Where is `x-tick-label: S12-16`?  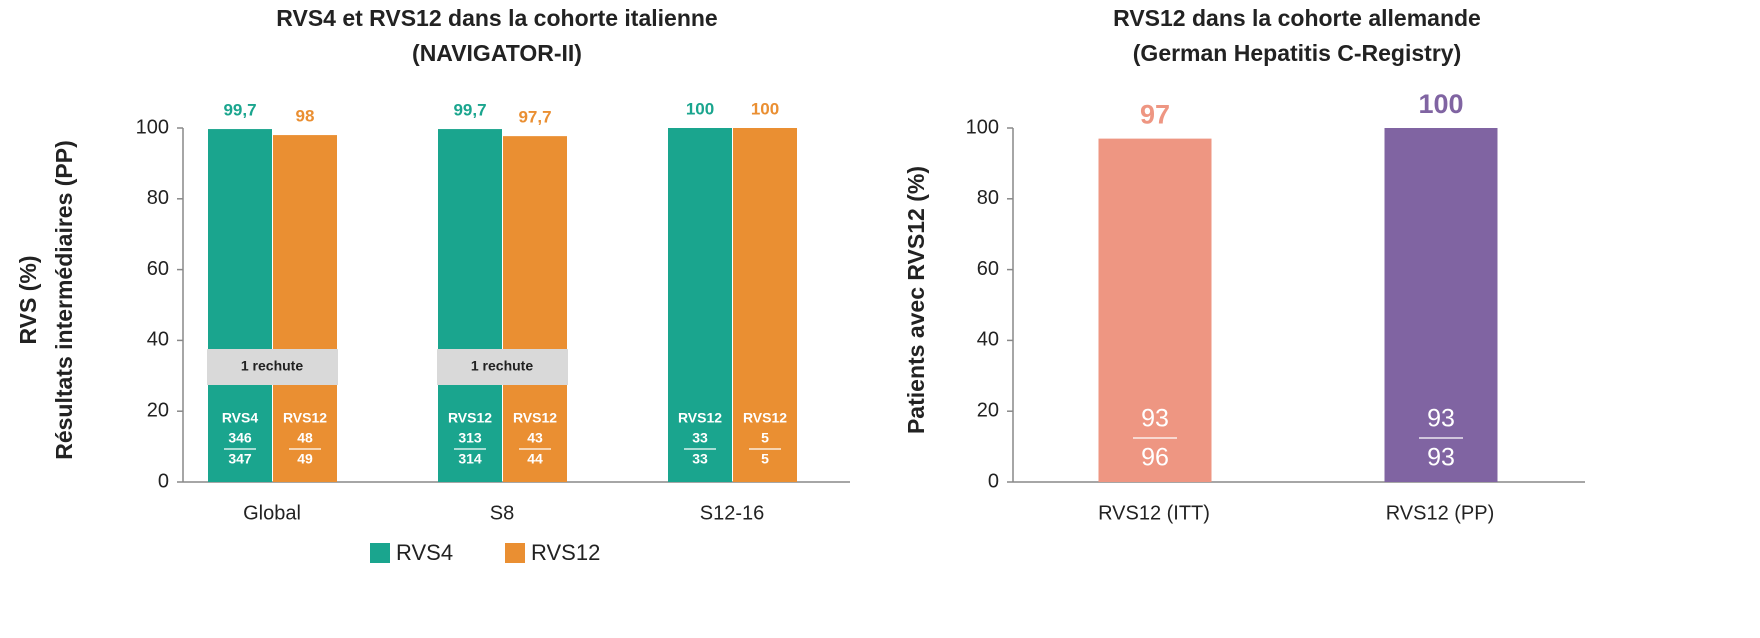 x-tick-label: S12-16 is located at coordinates (732, 513).